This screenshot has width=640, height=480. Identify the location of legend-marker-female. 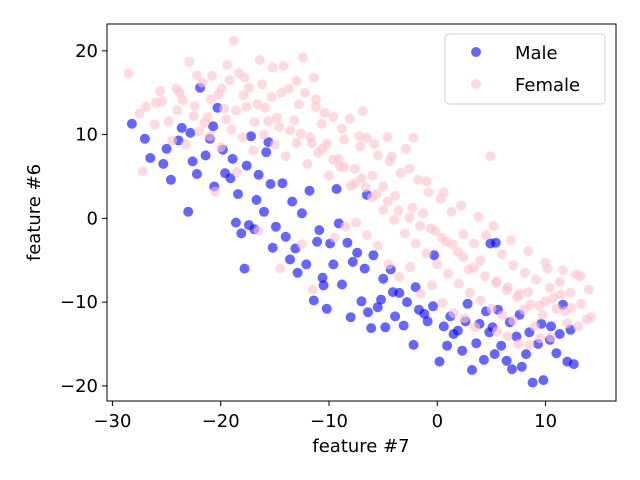
(476, 84).